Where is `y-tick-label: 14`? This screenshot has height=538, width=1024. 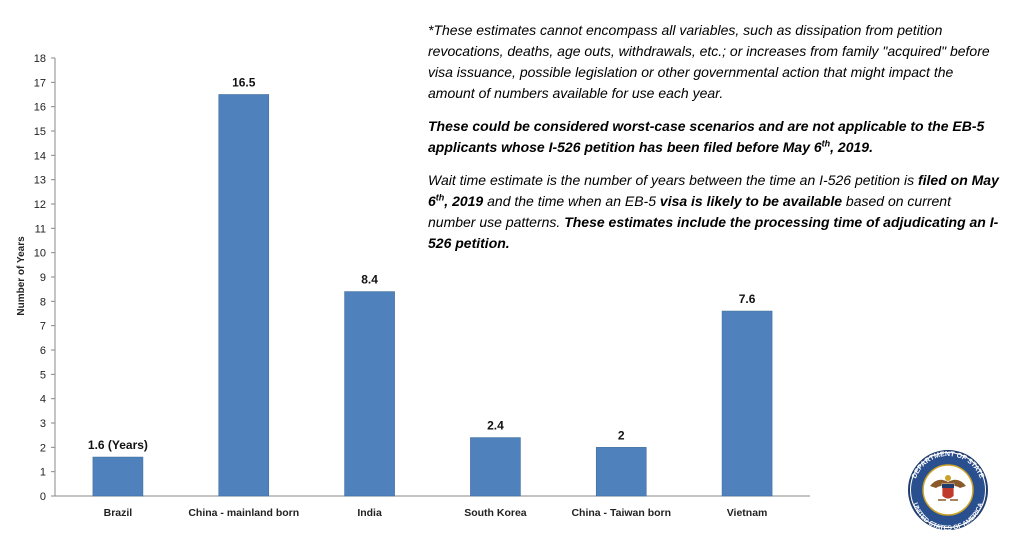
y-tick-label: 14 is located at coordinates (40, 156).